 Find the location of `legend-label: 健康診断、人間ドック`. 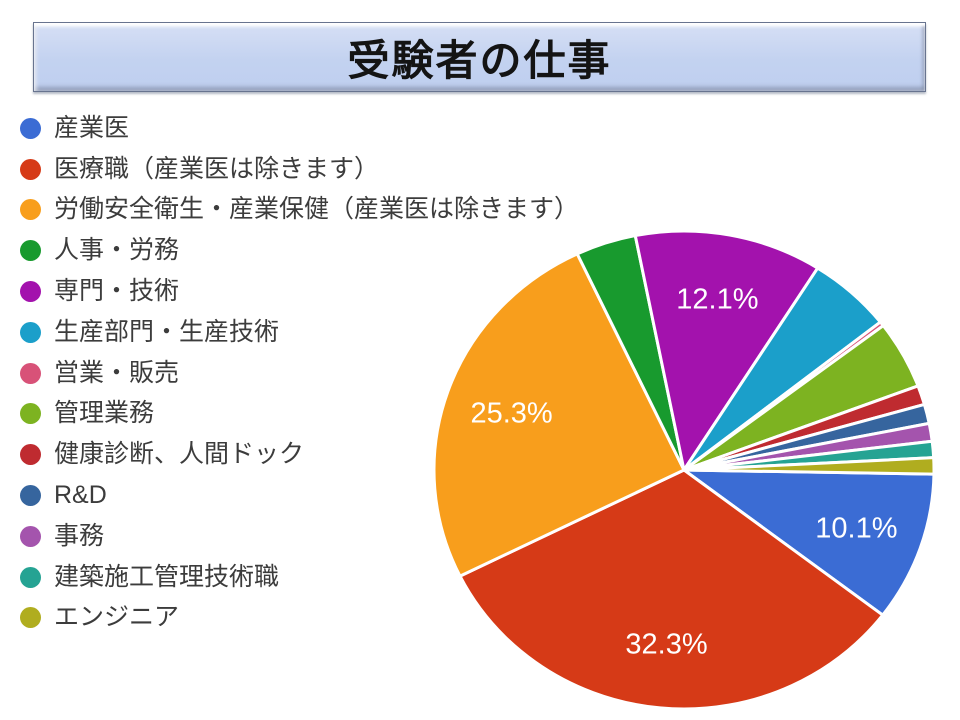

legend-label: 健康診断、人間ドック is located at coordinates (179, 454).